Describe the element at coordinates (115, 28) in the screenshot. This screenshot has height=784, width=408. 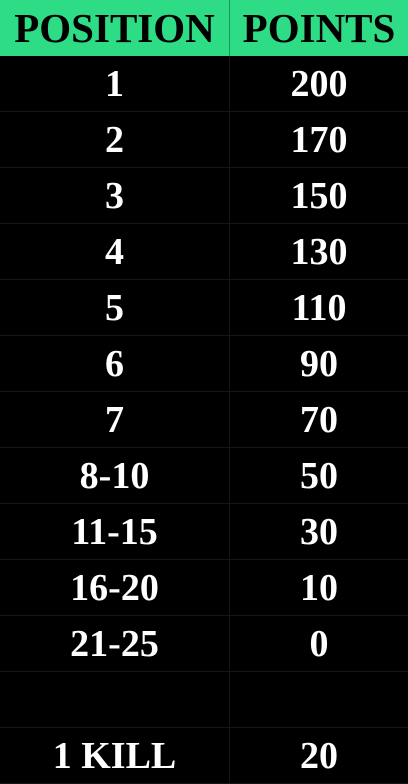
I see `header-position: POSITION` at that location.